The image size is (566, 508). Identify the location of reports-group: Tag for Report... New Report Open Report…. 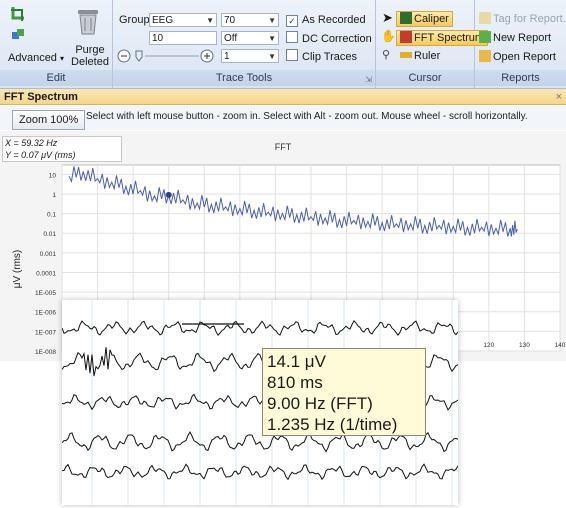
(520, 44).